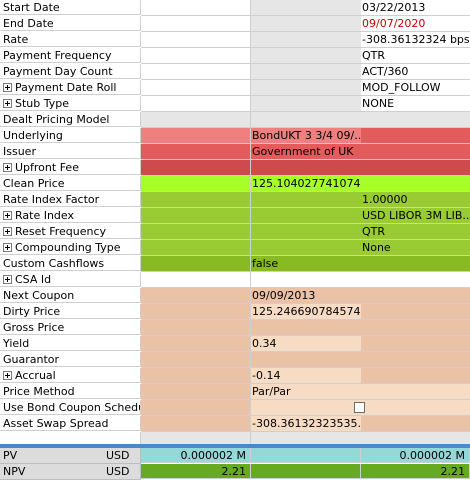 This screenshot has width=470, height=480. What do you see at coordinates (70, 103) in the screenshot?
I see `row-label: Stub Type` at bounding box center [70, 103].